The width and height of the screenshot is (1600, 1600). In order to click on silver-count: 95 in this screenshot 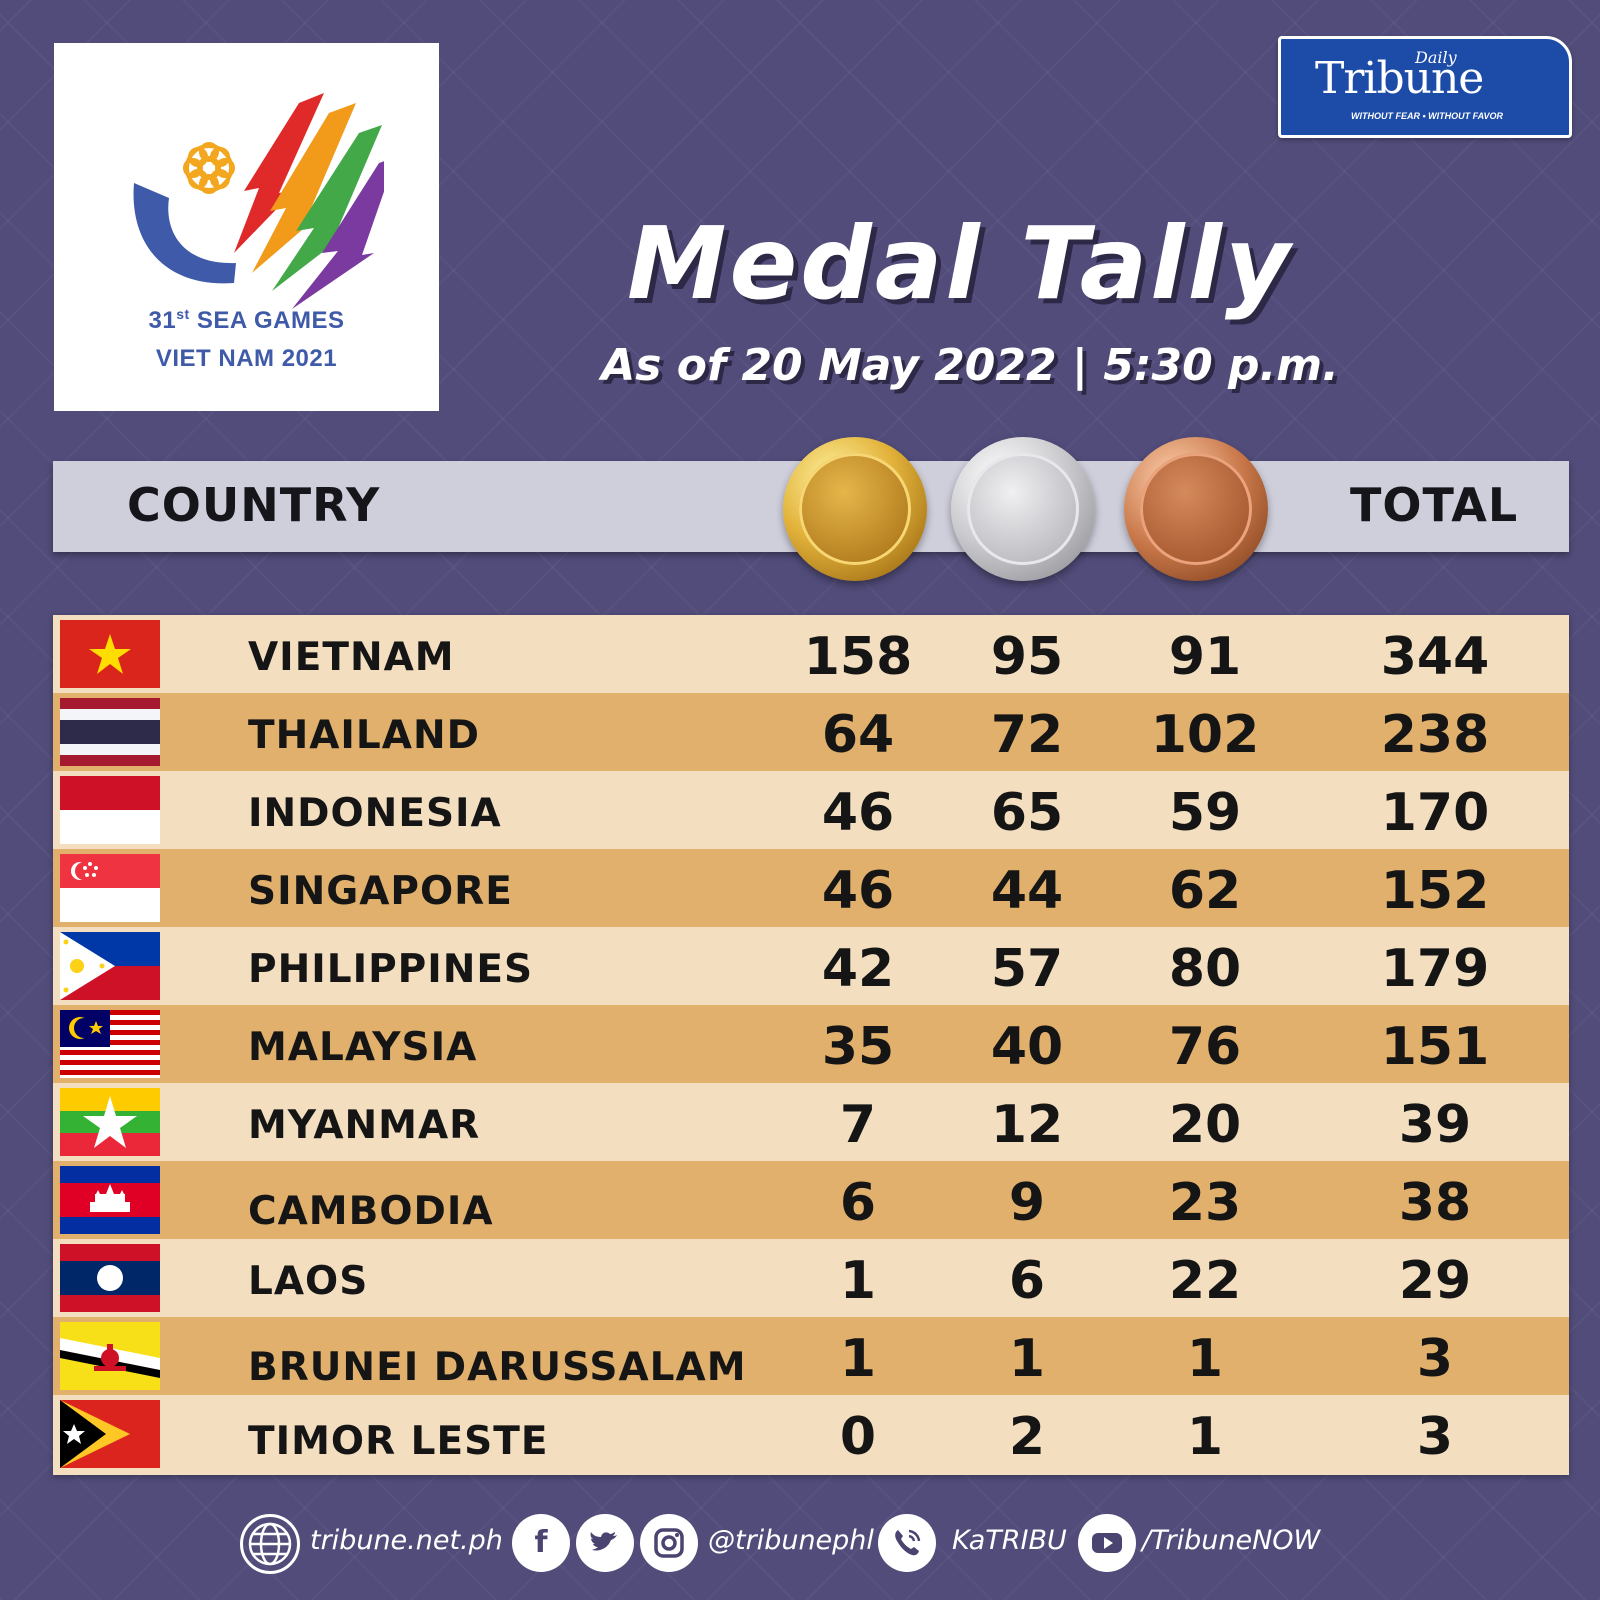, I will do `click(1027, 657)`.